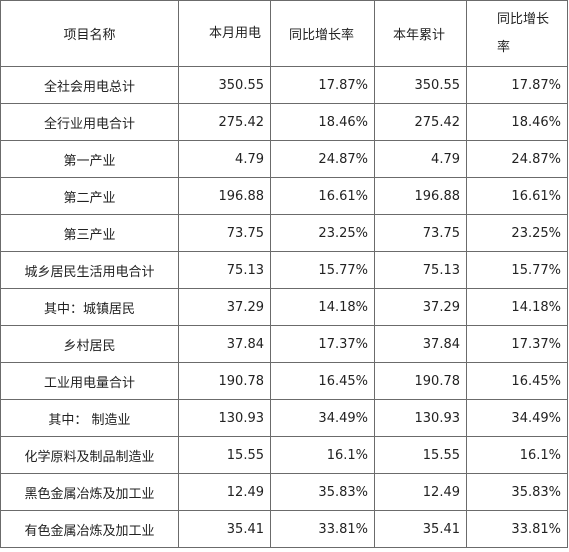 Image resolution: width=569 pixels, height=552 pixels. I want to click on item-name-cell: 全社会用电总计, so click(89, 85).